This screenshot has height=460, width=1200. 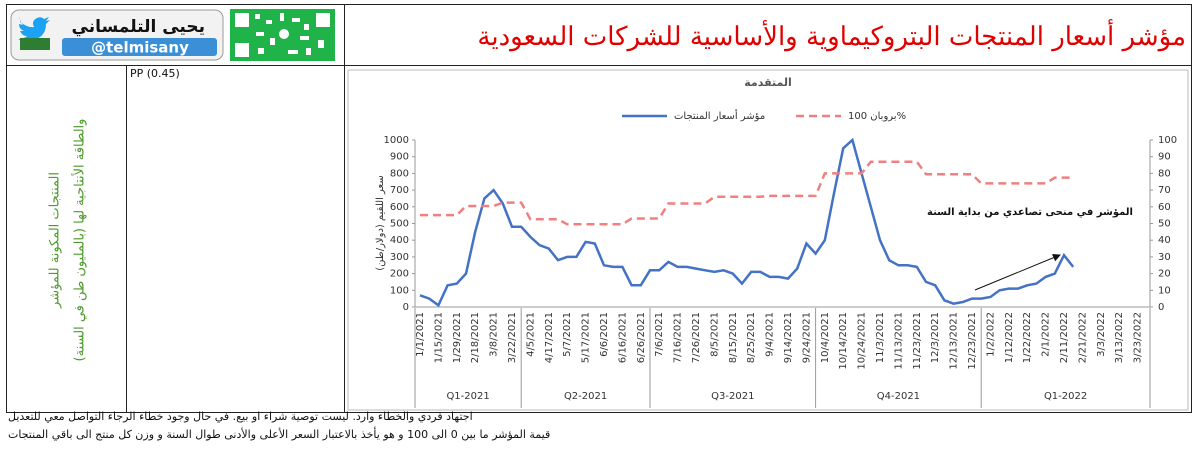 I want to click on x-tick-label: 10/4/2021, so click(x=825, y=337).